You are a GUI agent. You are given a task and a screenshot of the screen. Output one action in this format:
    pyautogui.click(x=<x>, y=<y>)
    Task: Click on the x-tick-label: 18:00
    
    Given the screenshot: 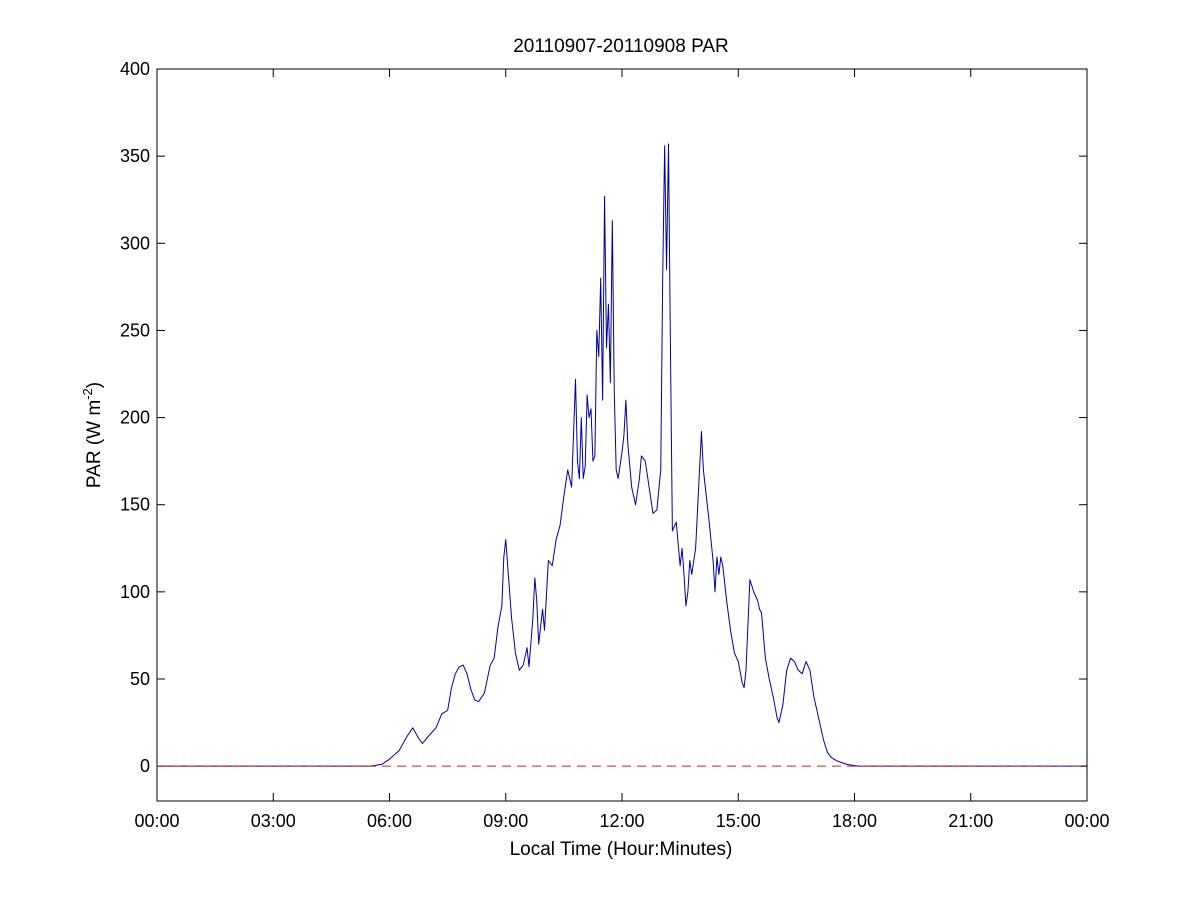 What is the action you would take?
    pyautogui.click(x=854, y=821)
    